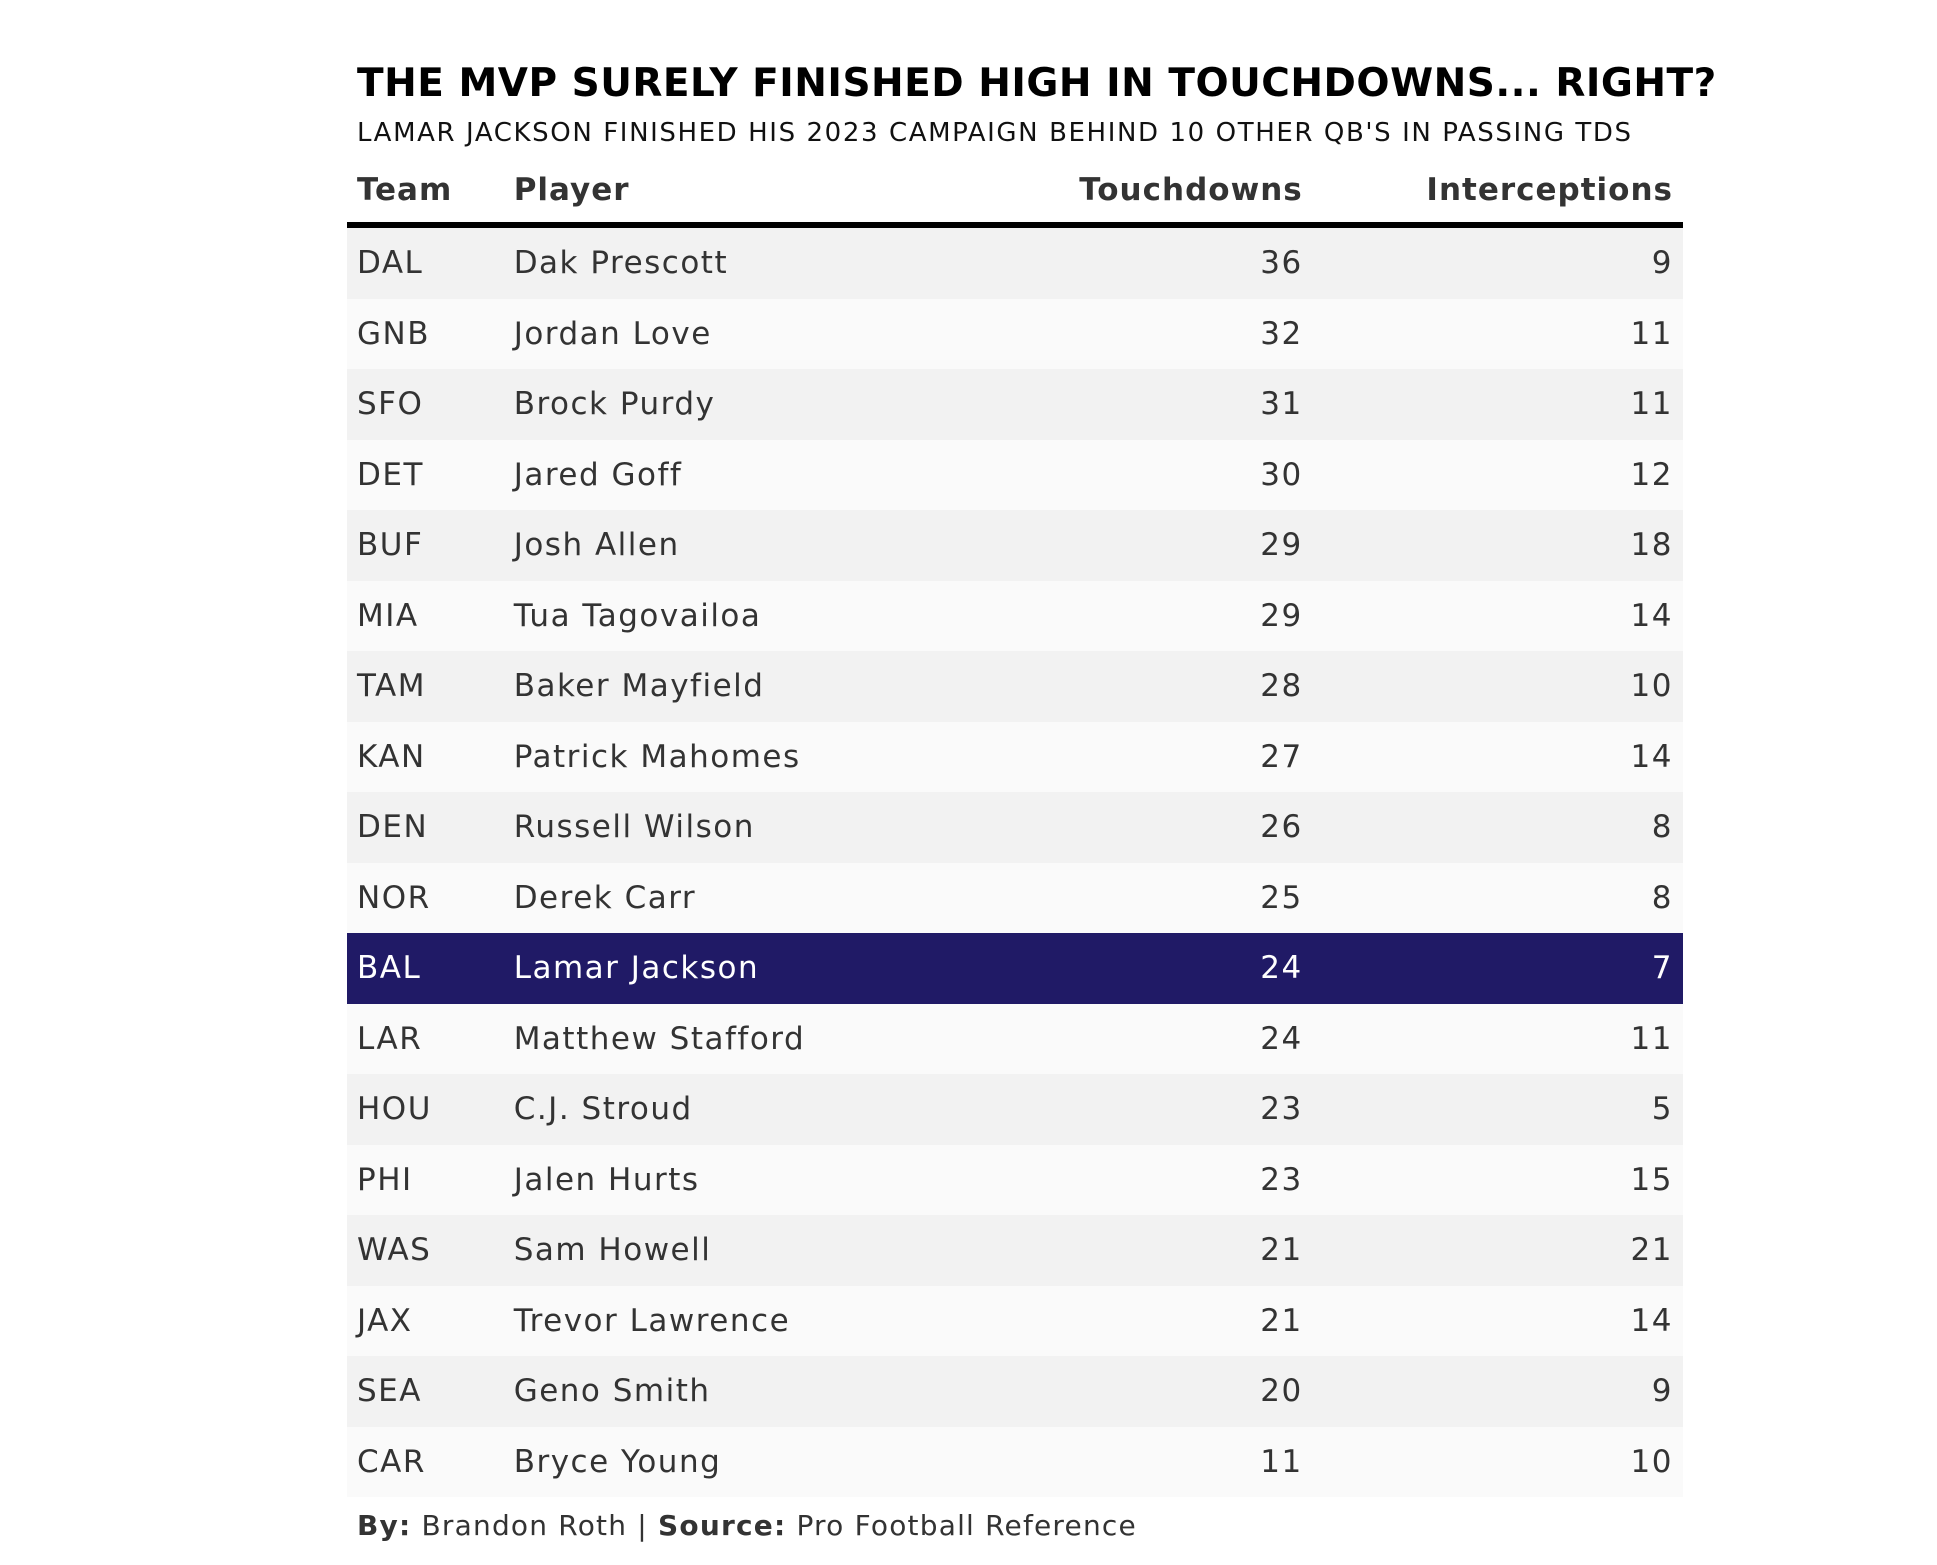 Image resolution: width=1937 pixels, height=1565 pixels. Describe the element at coordinates (389, 1391) in the screenshot. I see `team-cell: SEA` at that location.